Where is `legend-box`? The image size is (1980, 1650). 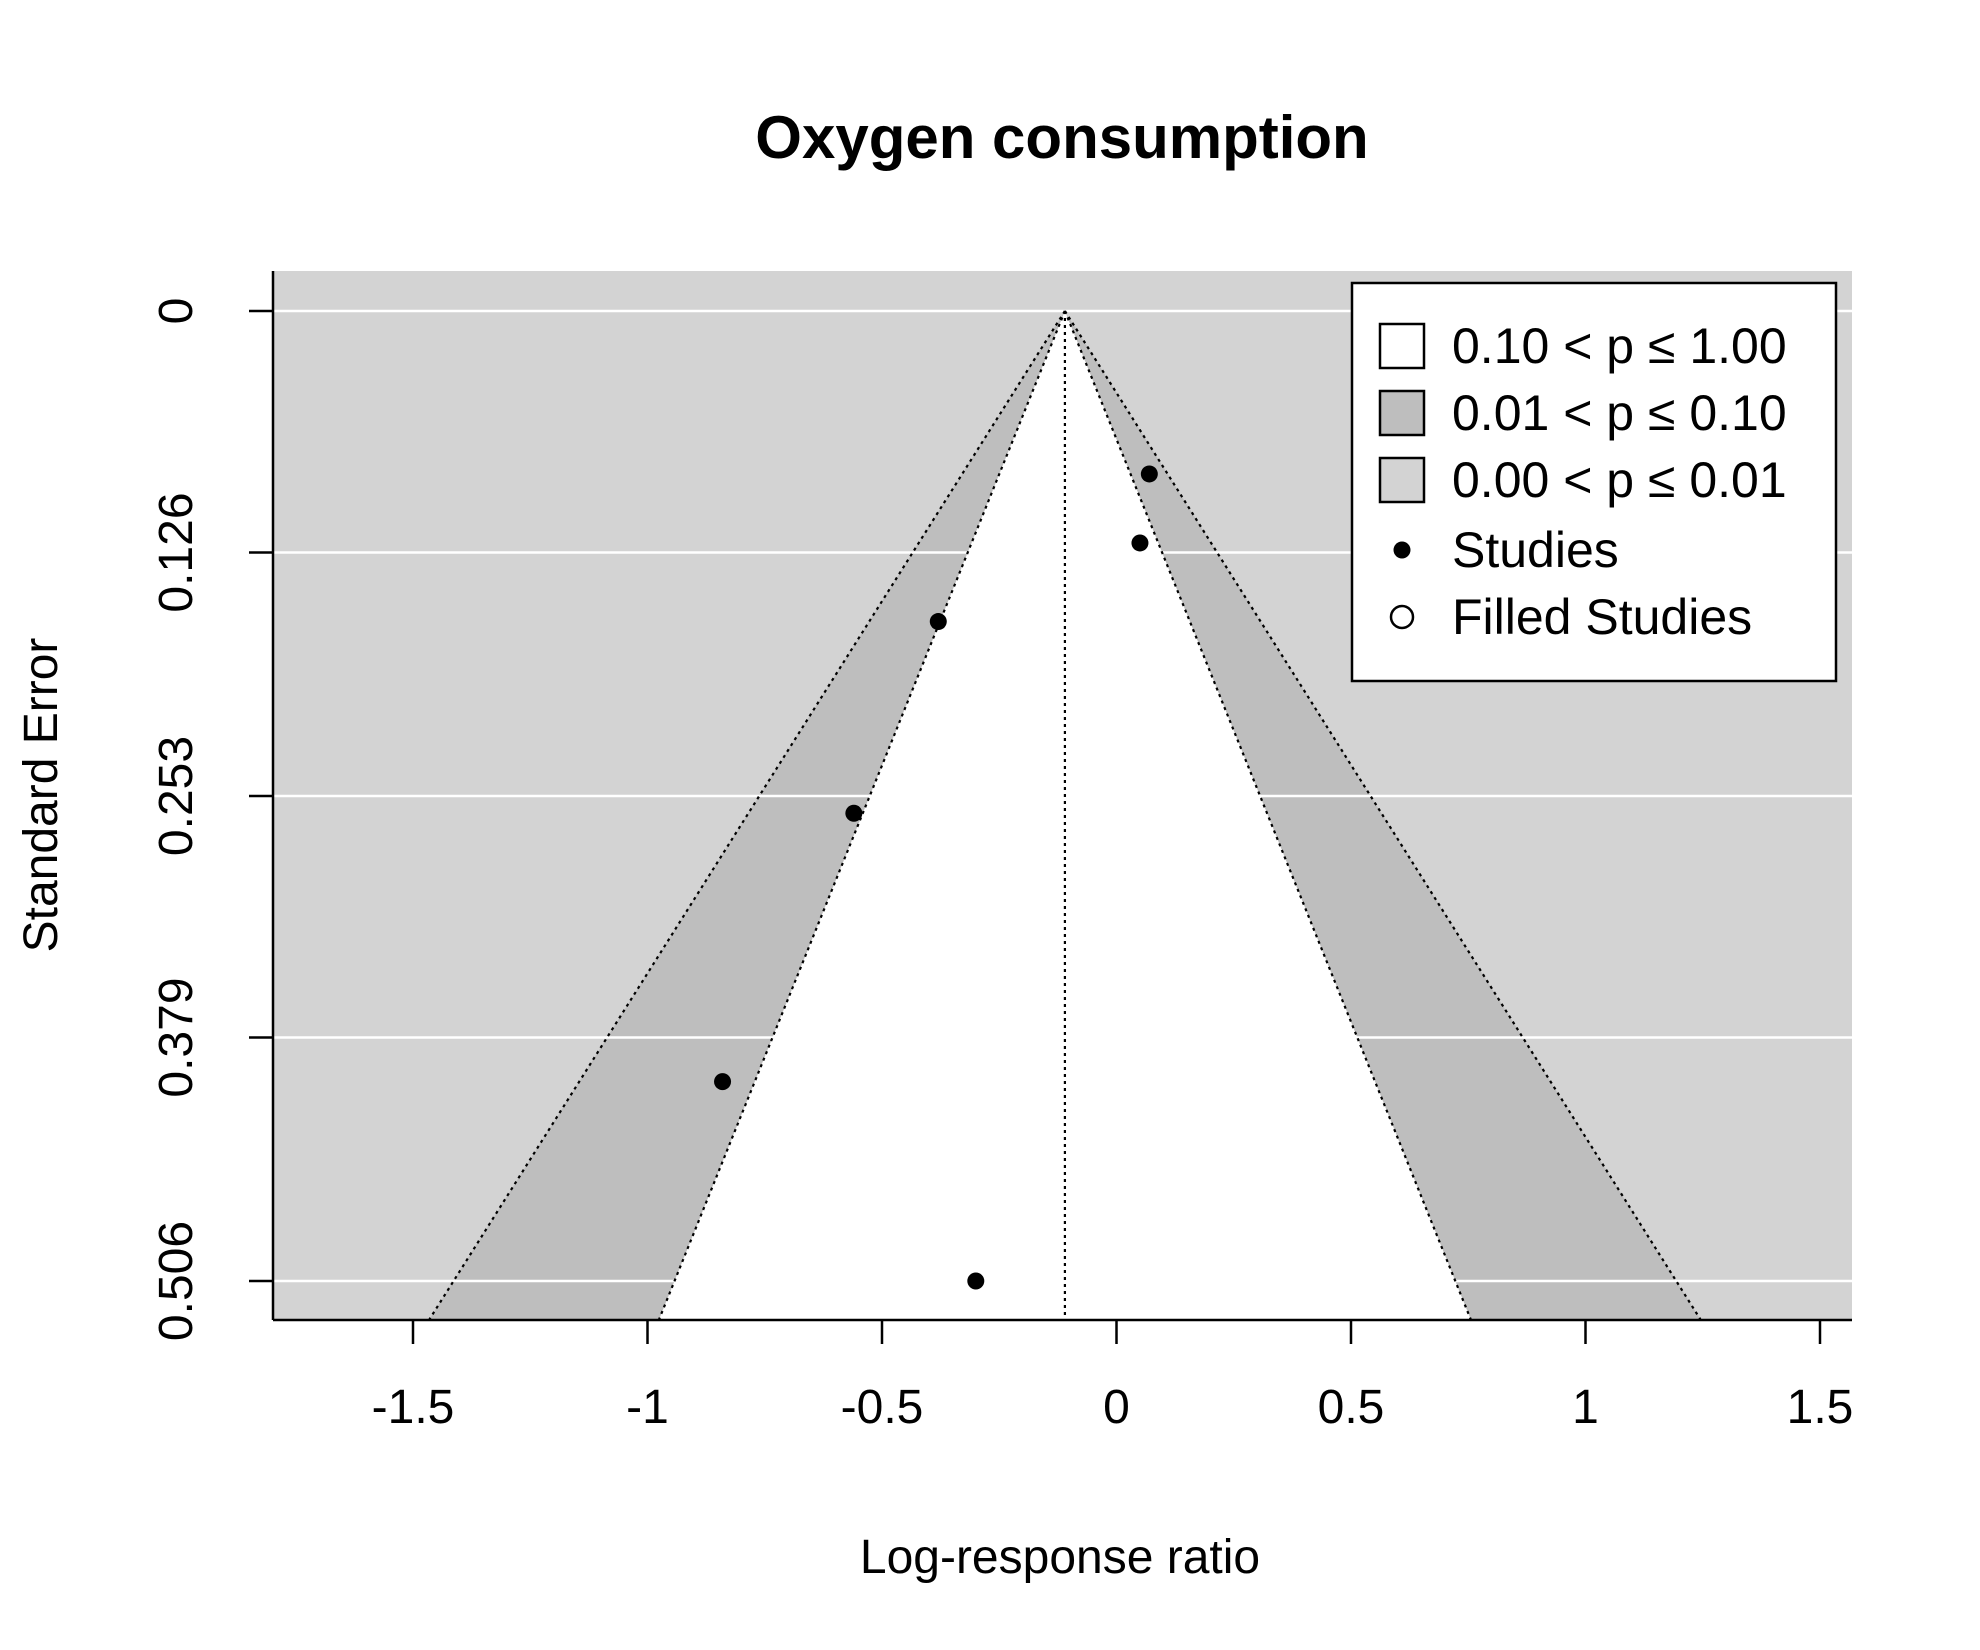 legend-box is located at coordinates (1594, 482).